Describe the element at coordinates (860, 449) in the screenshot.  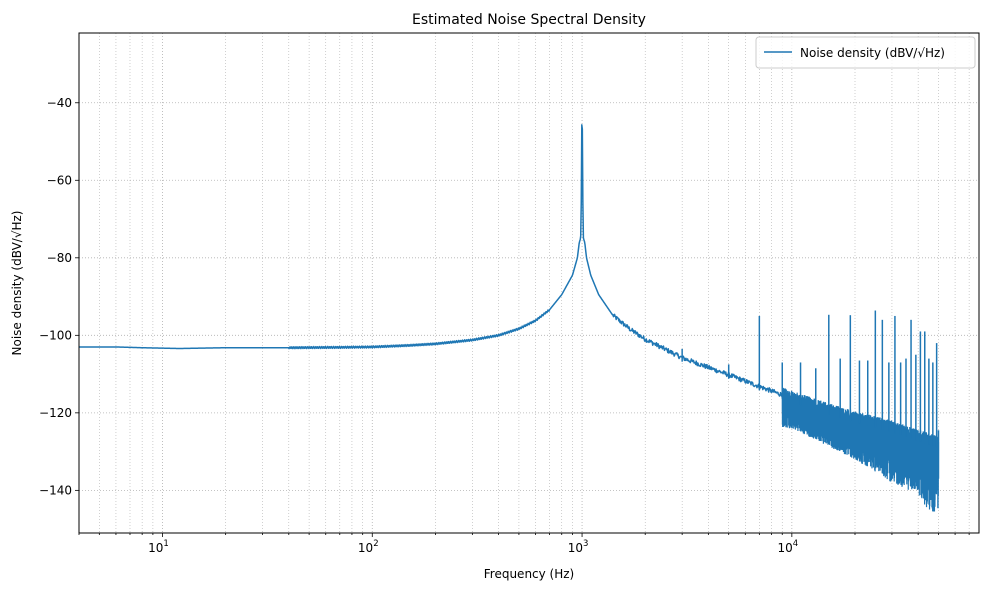
I see `noise-band` at that location.